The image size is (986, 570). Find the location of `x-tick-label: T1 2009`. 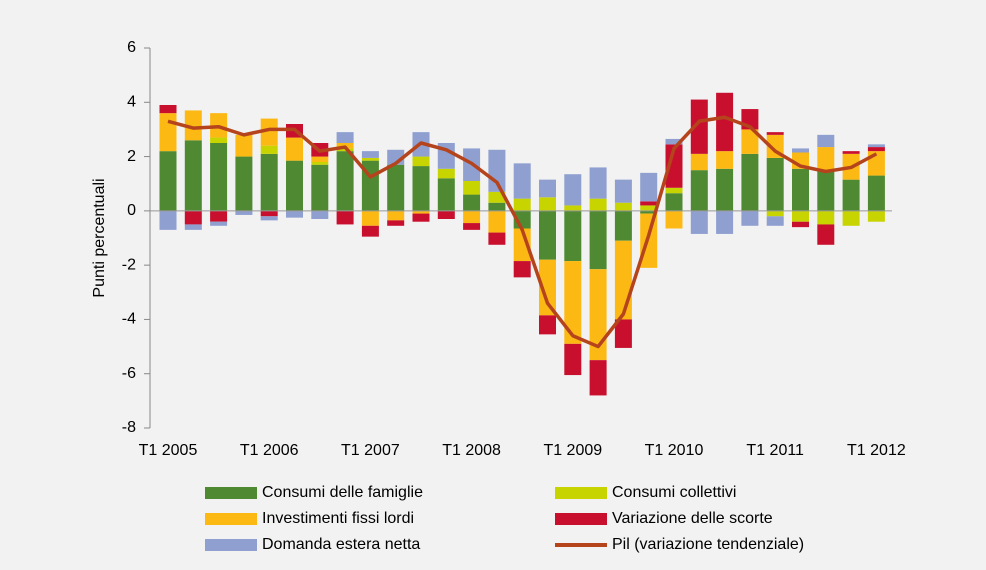

x-tick-label: T1 2009 is located at coordinates (572, 450).